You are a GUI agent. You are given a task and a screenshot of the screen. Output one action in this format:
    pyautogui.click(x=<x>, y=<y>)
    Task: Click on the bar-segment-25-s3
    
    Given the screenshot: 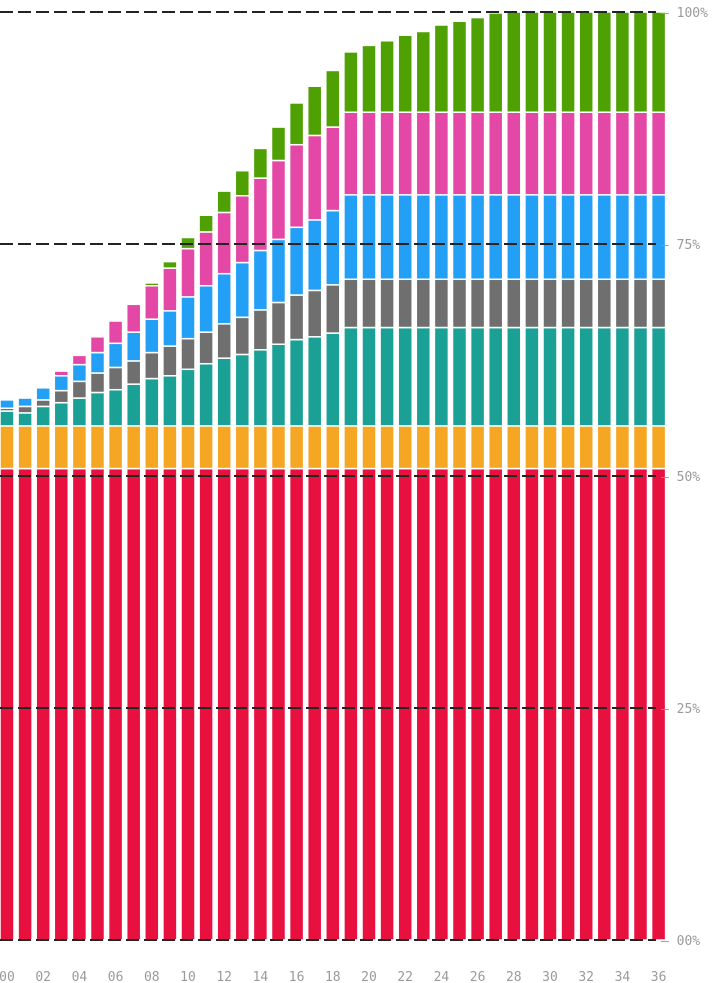 What is the action you would take?
    pyautogui.click(x=459, y=303)
    